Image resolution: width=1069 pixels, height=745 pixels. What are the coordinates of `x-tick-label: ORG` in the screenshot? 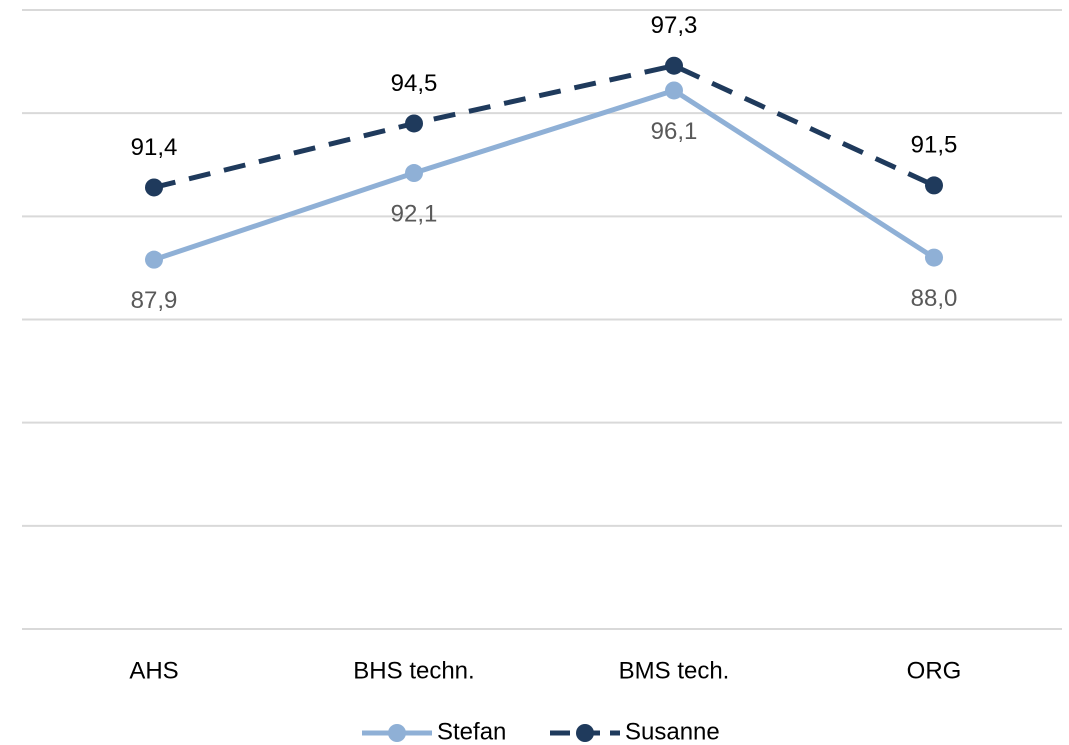 It's located at (934, 670).